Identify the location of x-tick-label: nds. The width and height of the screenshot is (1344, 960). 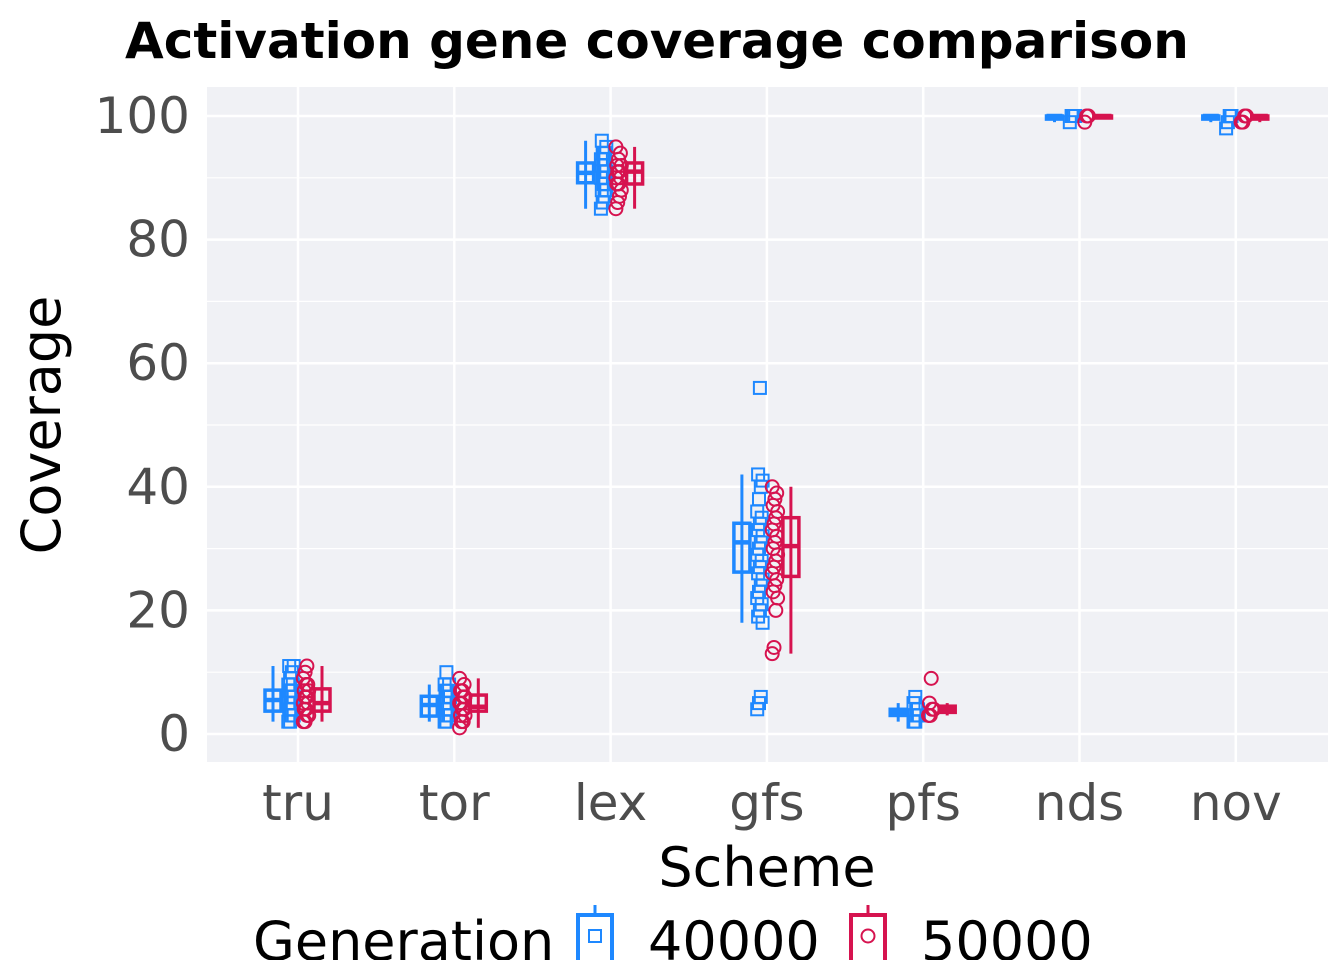
(1079, 803).